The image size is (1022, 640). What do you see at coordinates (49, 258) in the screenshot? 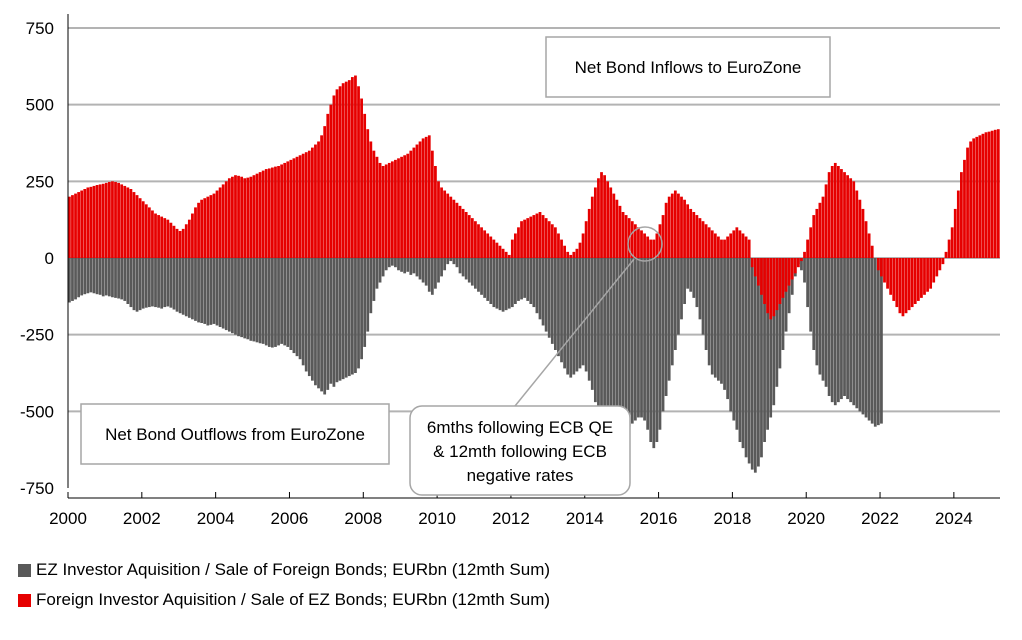
I see `y-tick-label: 0` at bounding box center [49, 258].